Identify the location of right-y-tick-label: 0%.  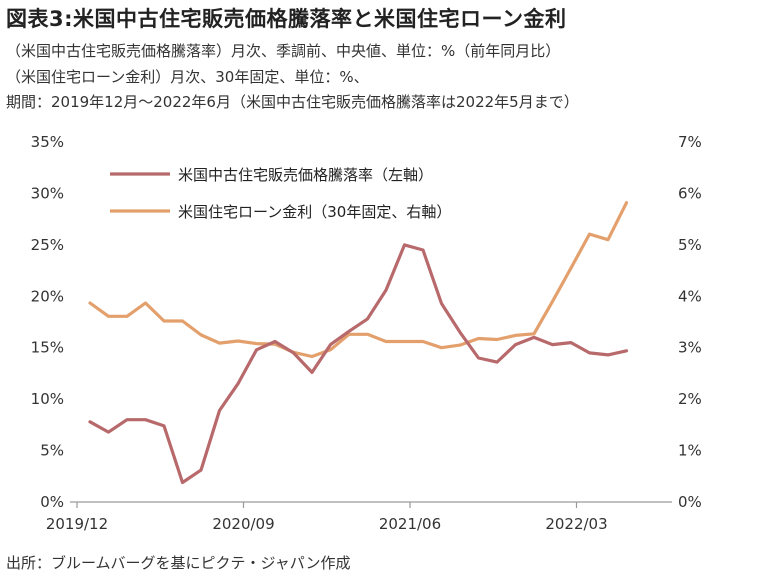
(690, 502).